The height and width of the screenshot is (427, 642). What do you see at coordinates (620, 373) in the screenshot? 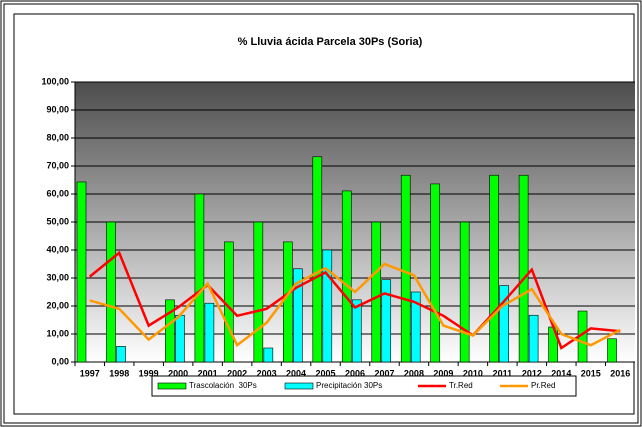
I see `x-tick-label: 2016` at bounding box center [620, 373].